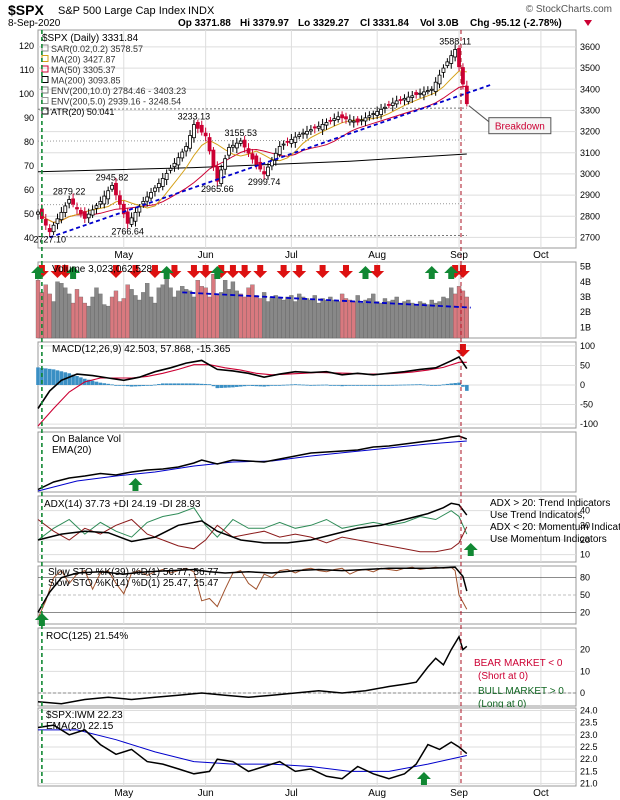 The image size is (620, 800). What do you see at coordinates (29, 166) in the screenshot?
I see `atr-tick-label: 70` at bounding box center [29, 166].